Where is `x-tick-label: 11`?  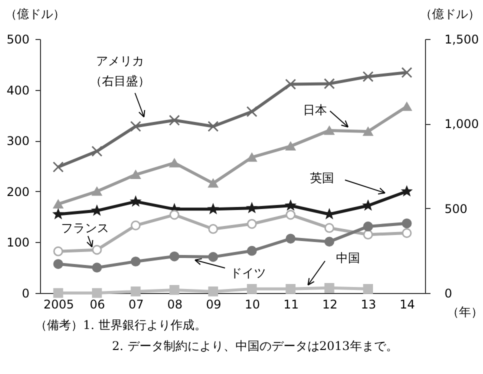
x-tick-label: 11 is located at coordinates (291, 305).